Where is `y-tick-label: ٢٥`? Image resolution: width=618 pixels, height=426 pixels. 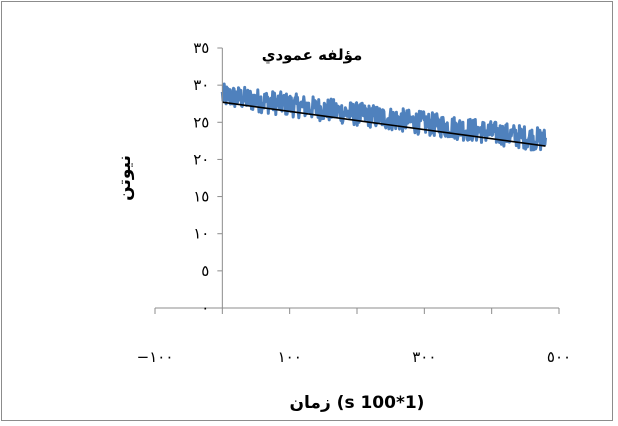
y-tick-label: ٢٥ is located at coordinates (201, 122).